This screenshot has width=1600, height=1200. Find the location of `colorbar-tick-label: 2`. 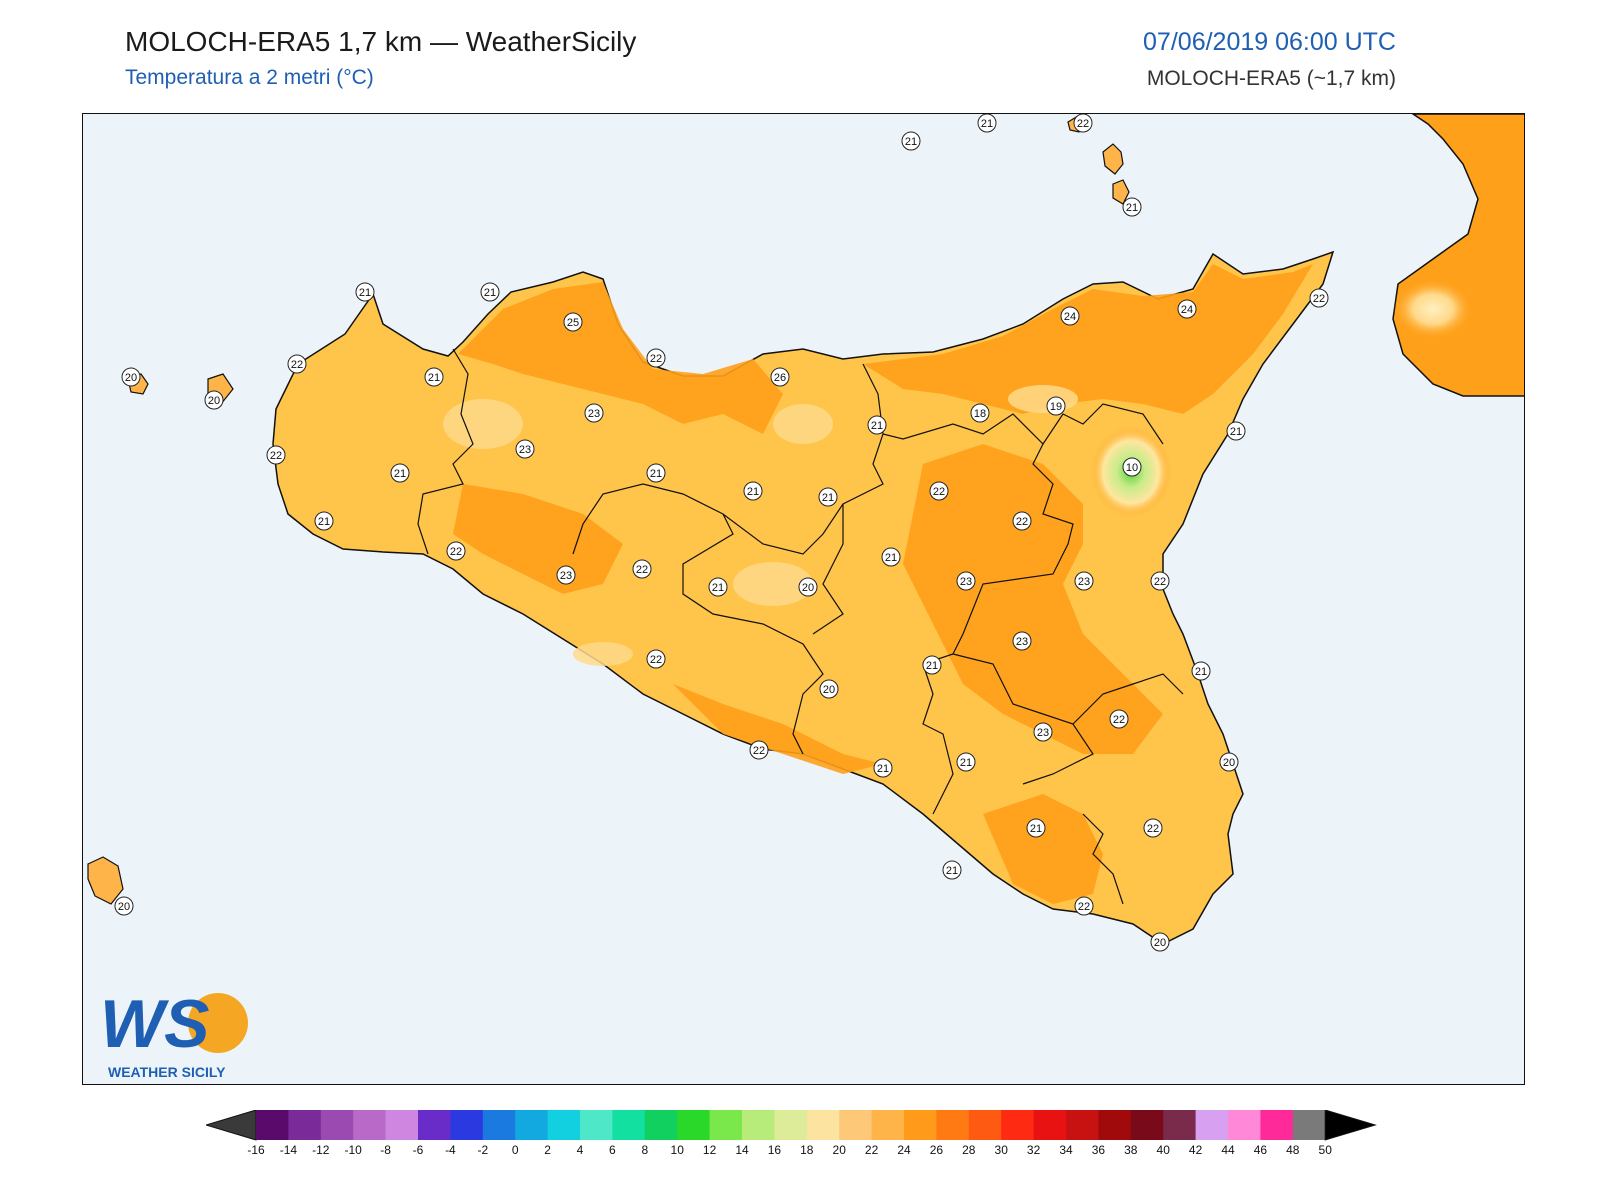

colorbar-tick-label: 2 is located at coordinates (547, 1150).